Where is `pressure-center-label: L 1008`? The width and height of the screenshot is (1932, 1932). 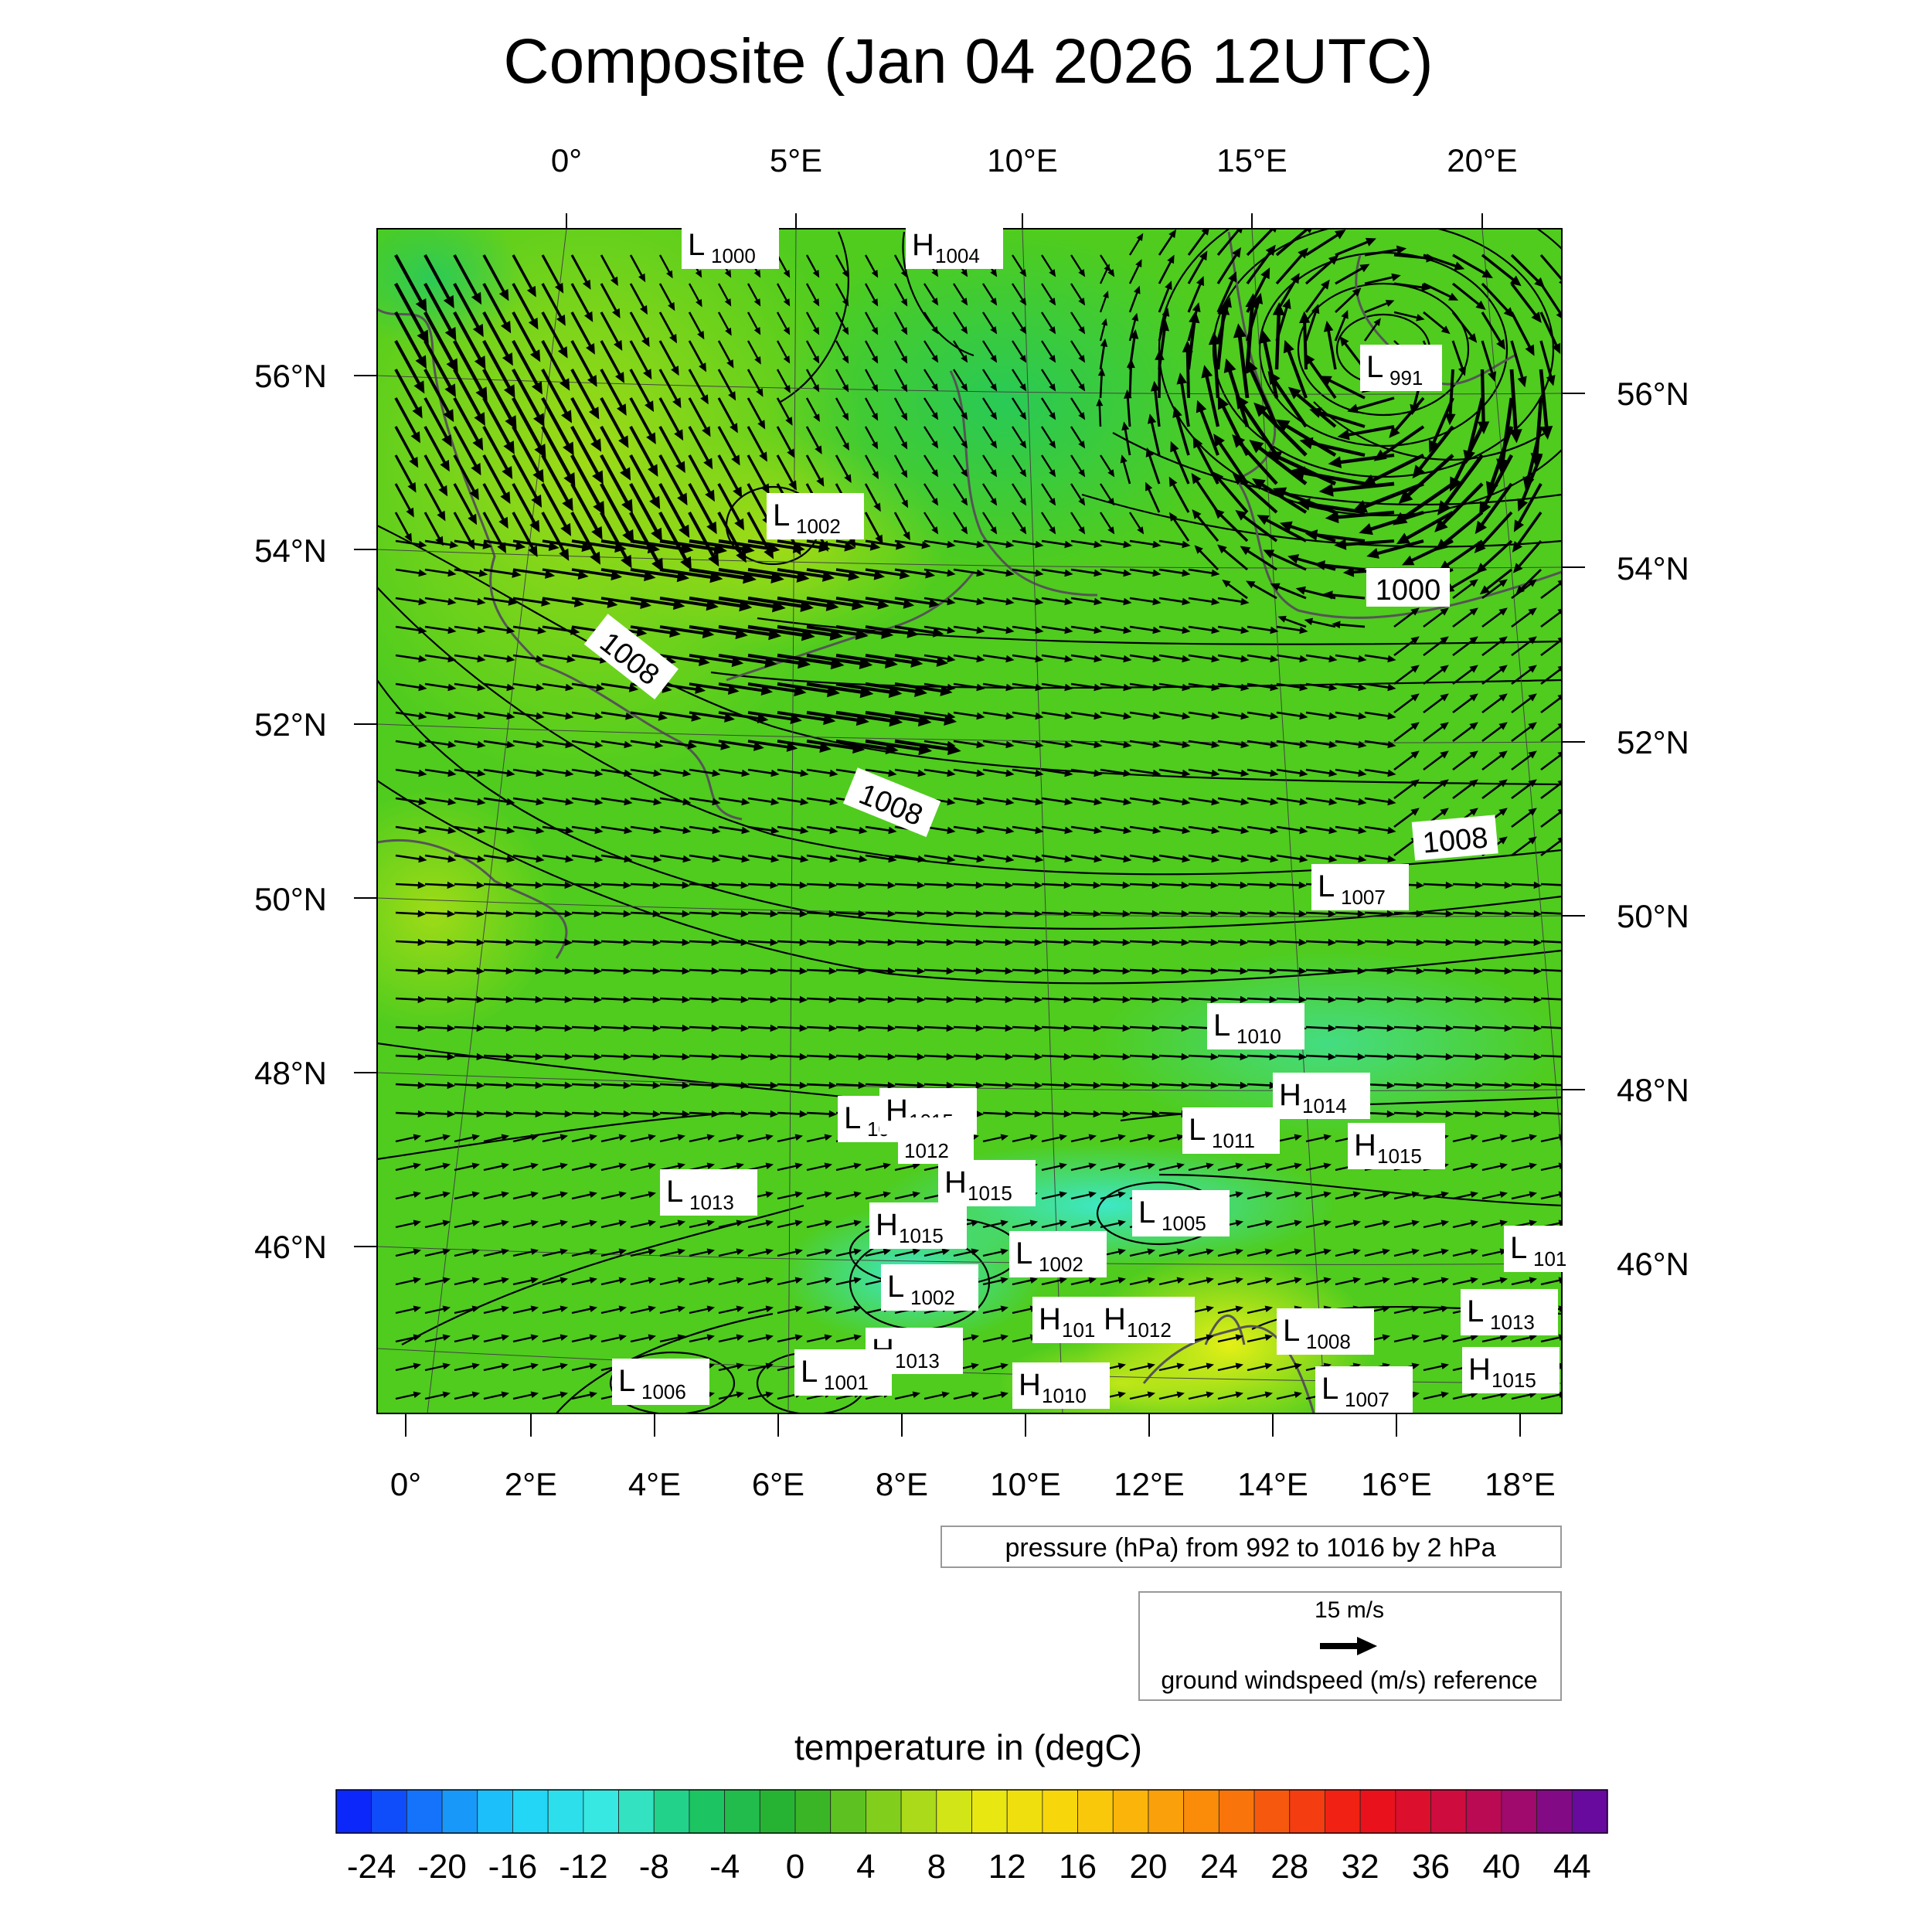
pressure-center-label: L 1008 is located at coordinates (1326, 1332).